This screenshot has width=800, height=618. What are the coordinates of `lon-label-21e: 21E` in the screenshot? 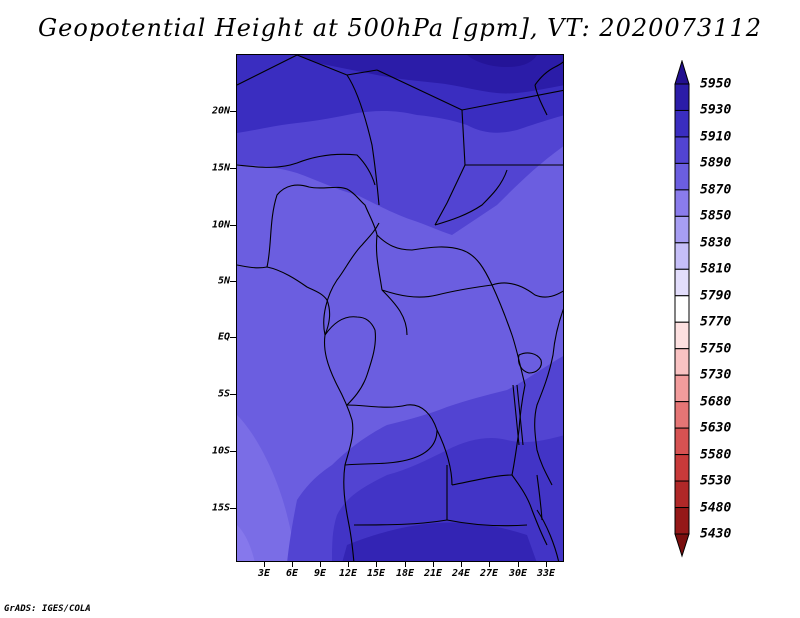 It's located at (433, 573).